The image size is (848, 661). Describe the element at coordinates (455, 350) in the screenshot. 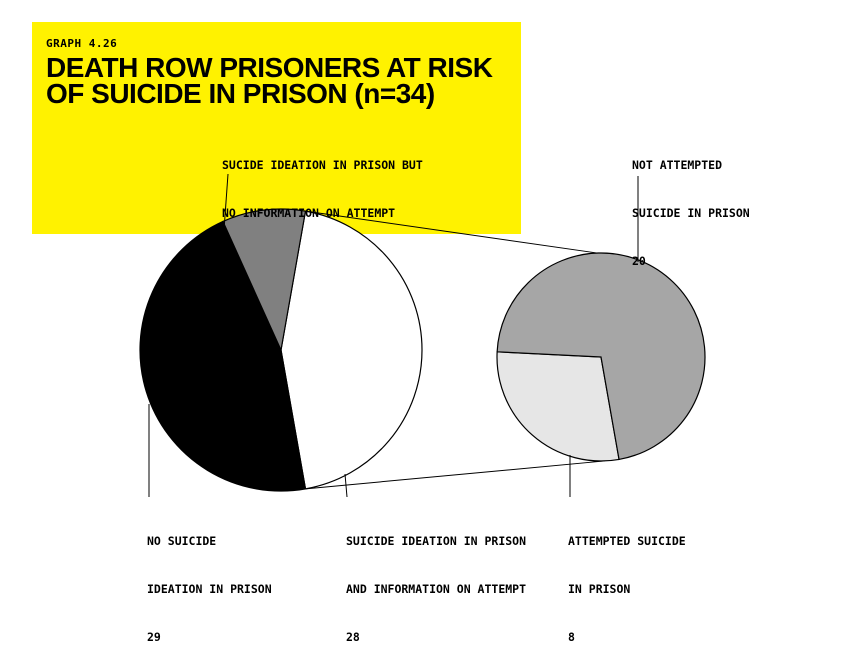

I see `connector-lines` at that location.